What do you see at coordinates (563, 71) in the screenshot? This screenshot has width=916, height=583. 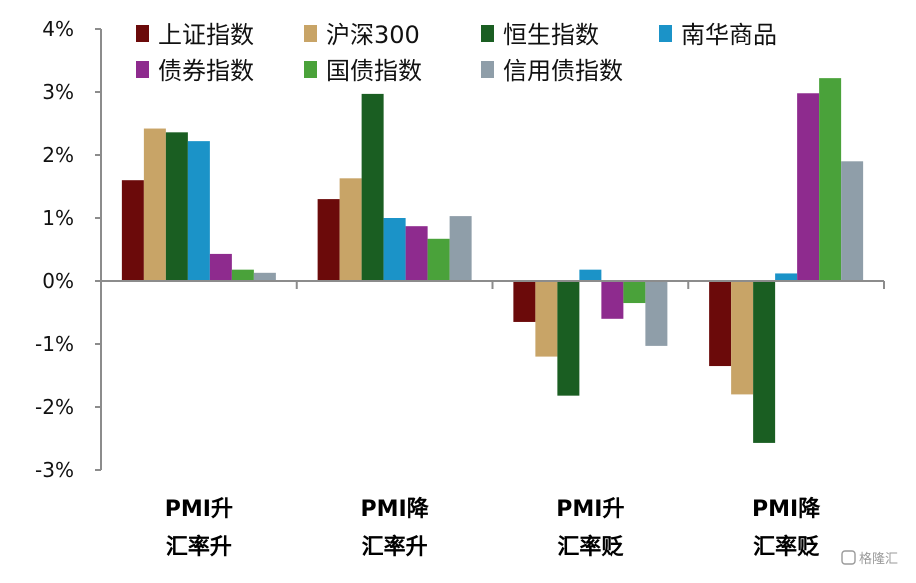 I see `legend-label: 信用债指数` at bounding box center [563, 71].